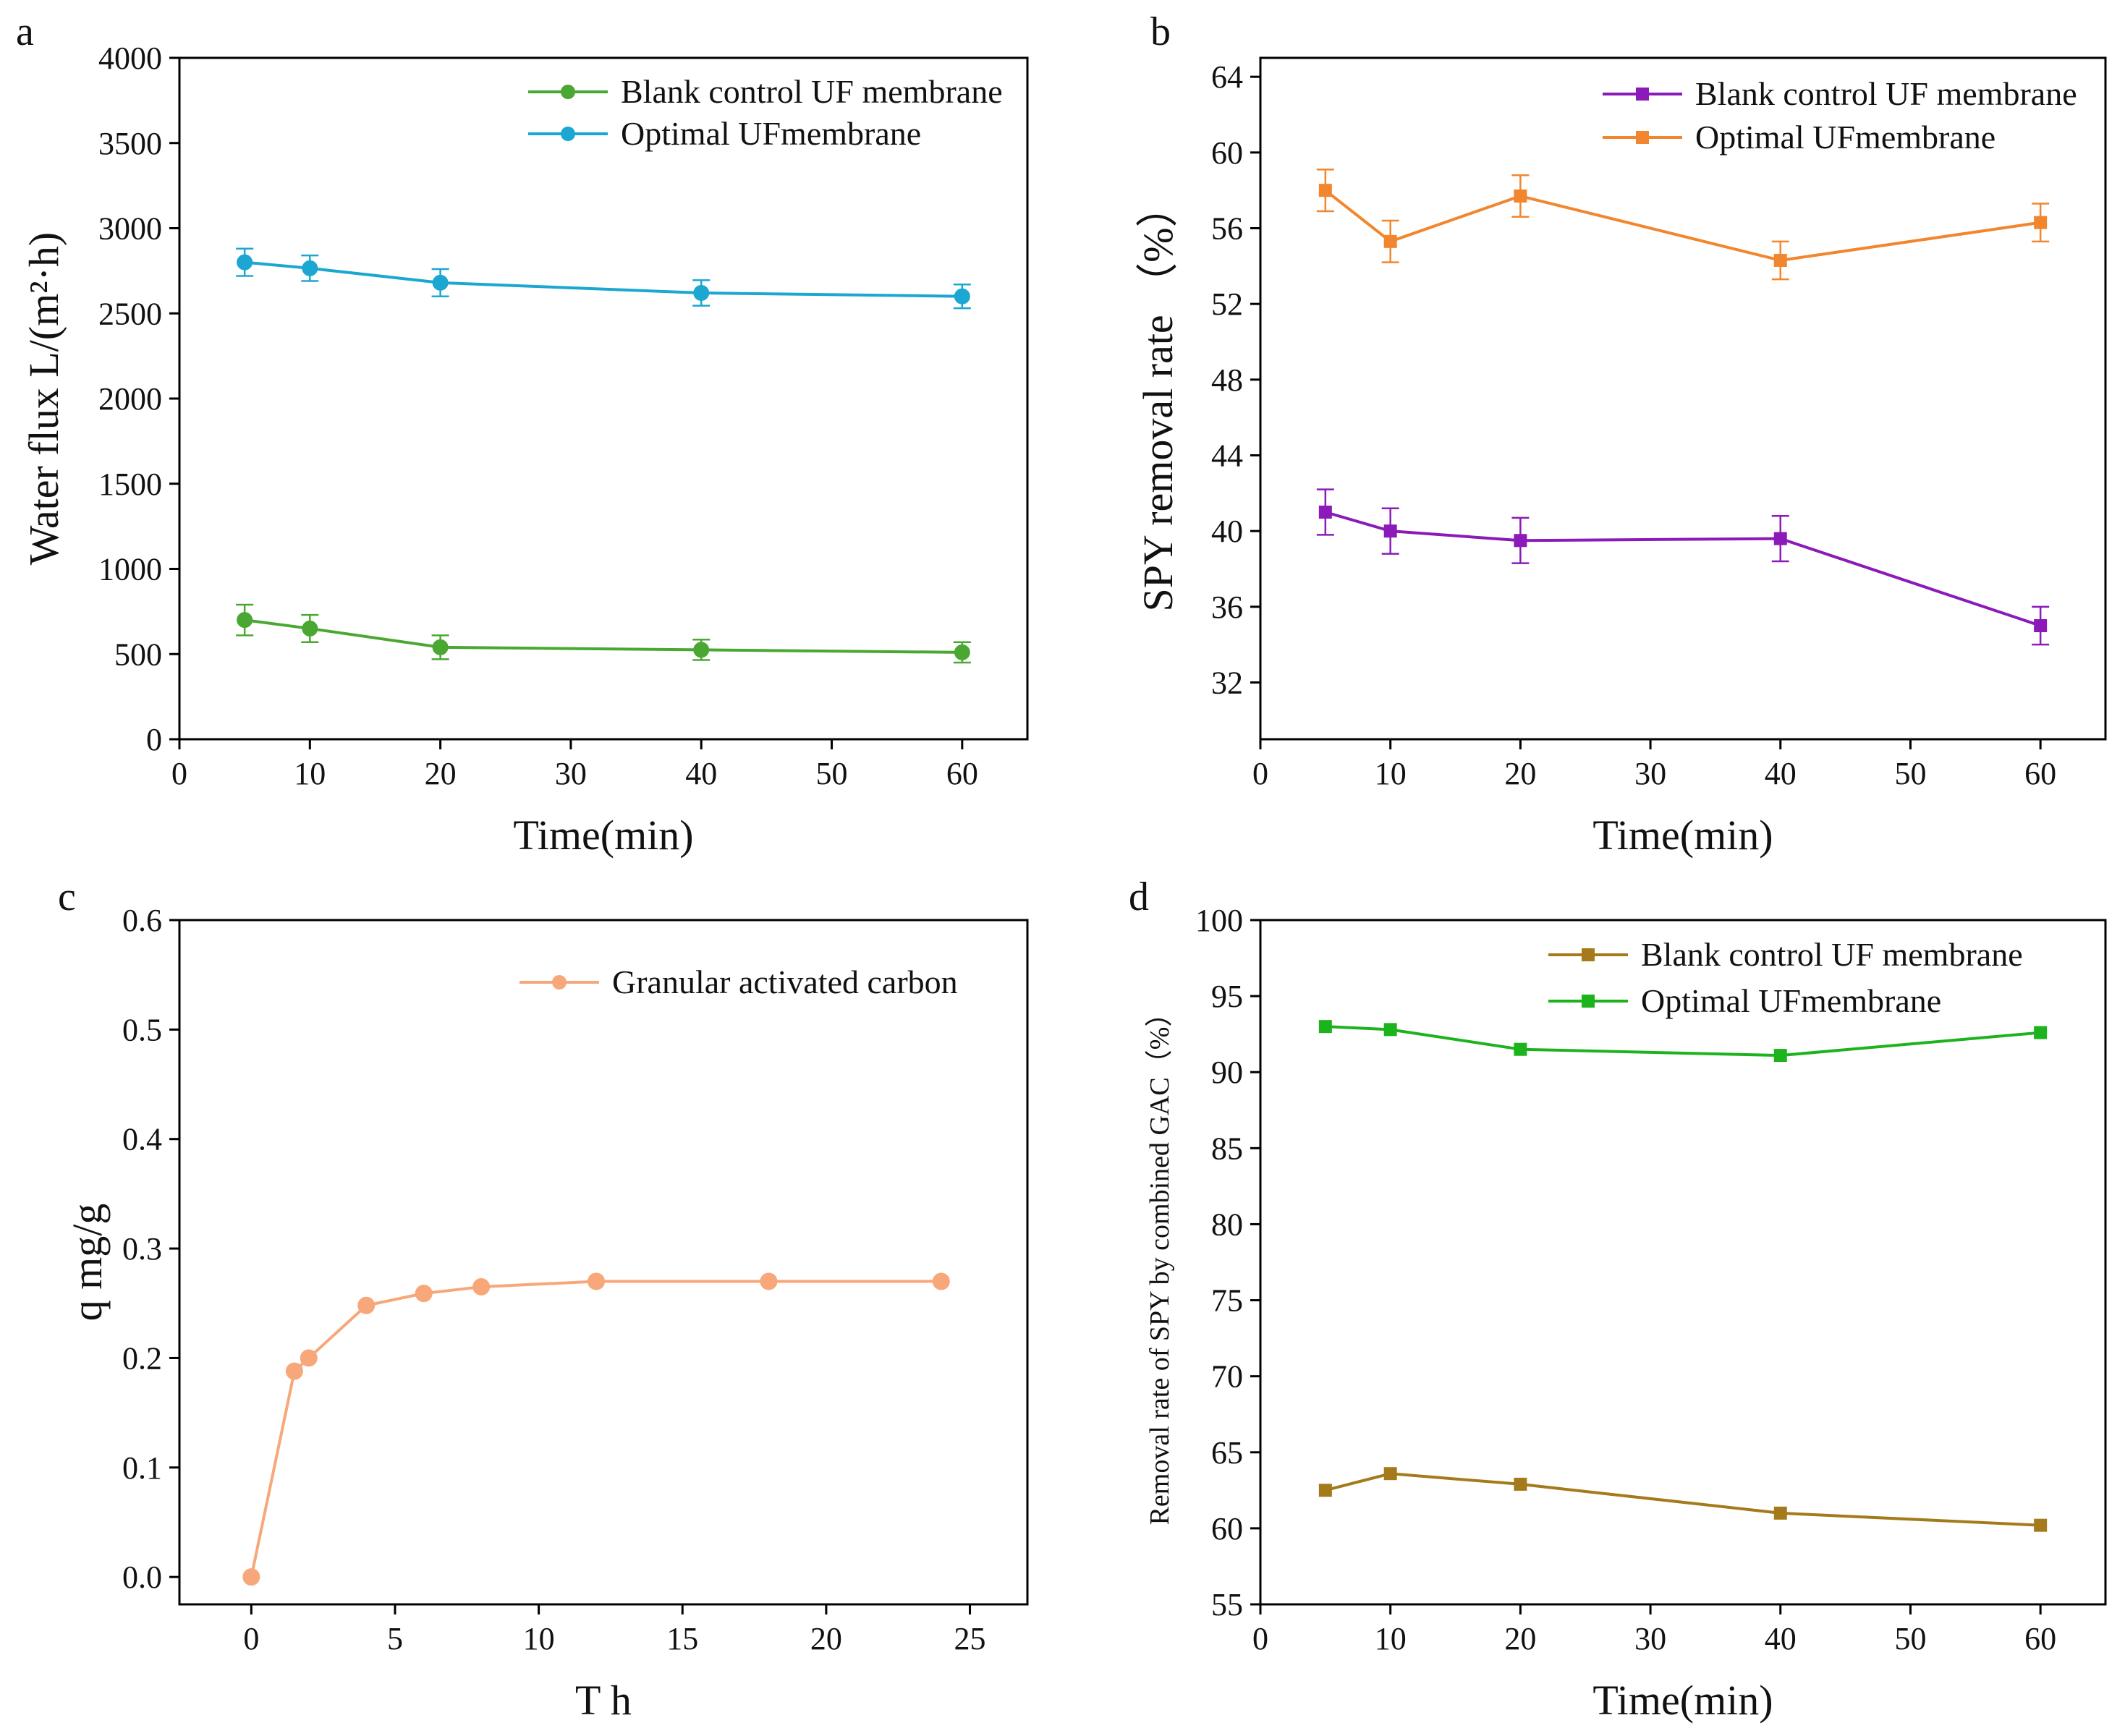  I want to click on y-tick-label: 3000, so click(130, 229).